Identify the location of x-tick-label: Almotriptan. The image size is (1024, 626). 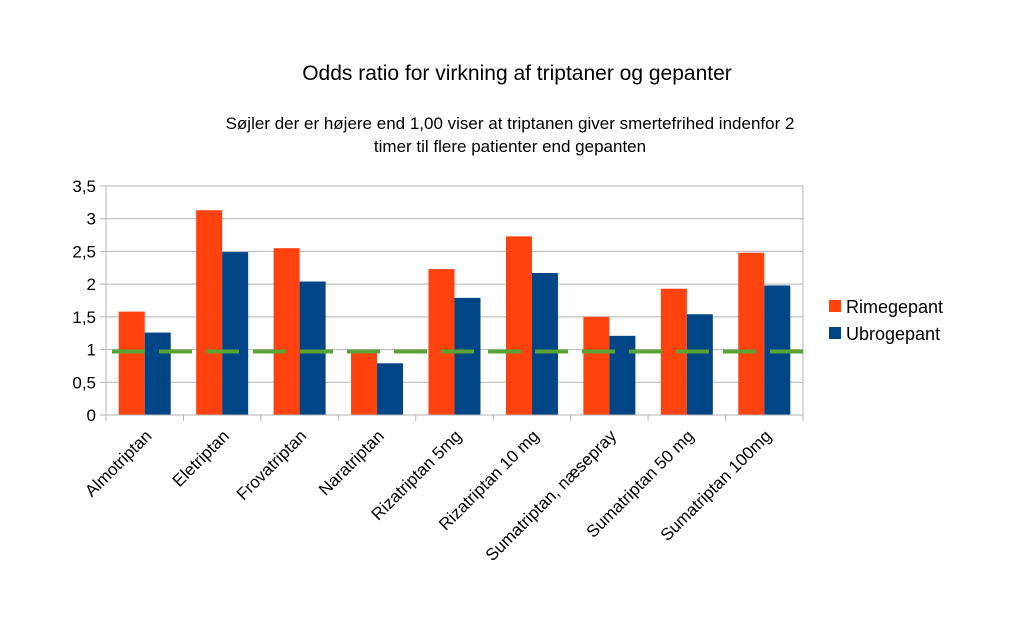
(118, 463).